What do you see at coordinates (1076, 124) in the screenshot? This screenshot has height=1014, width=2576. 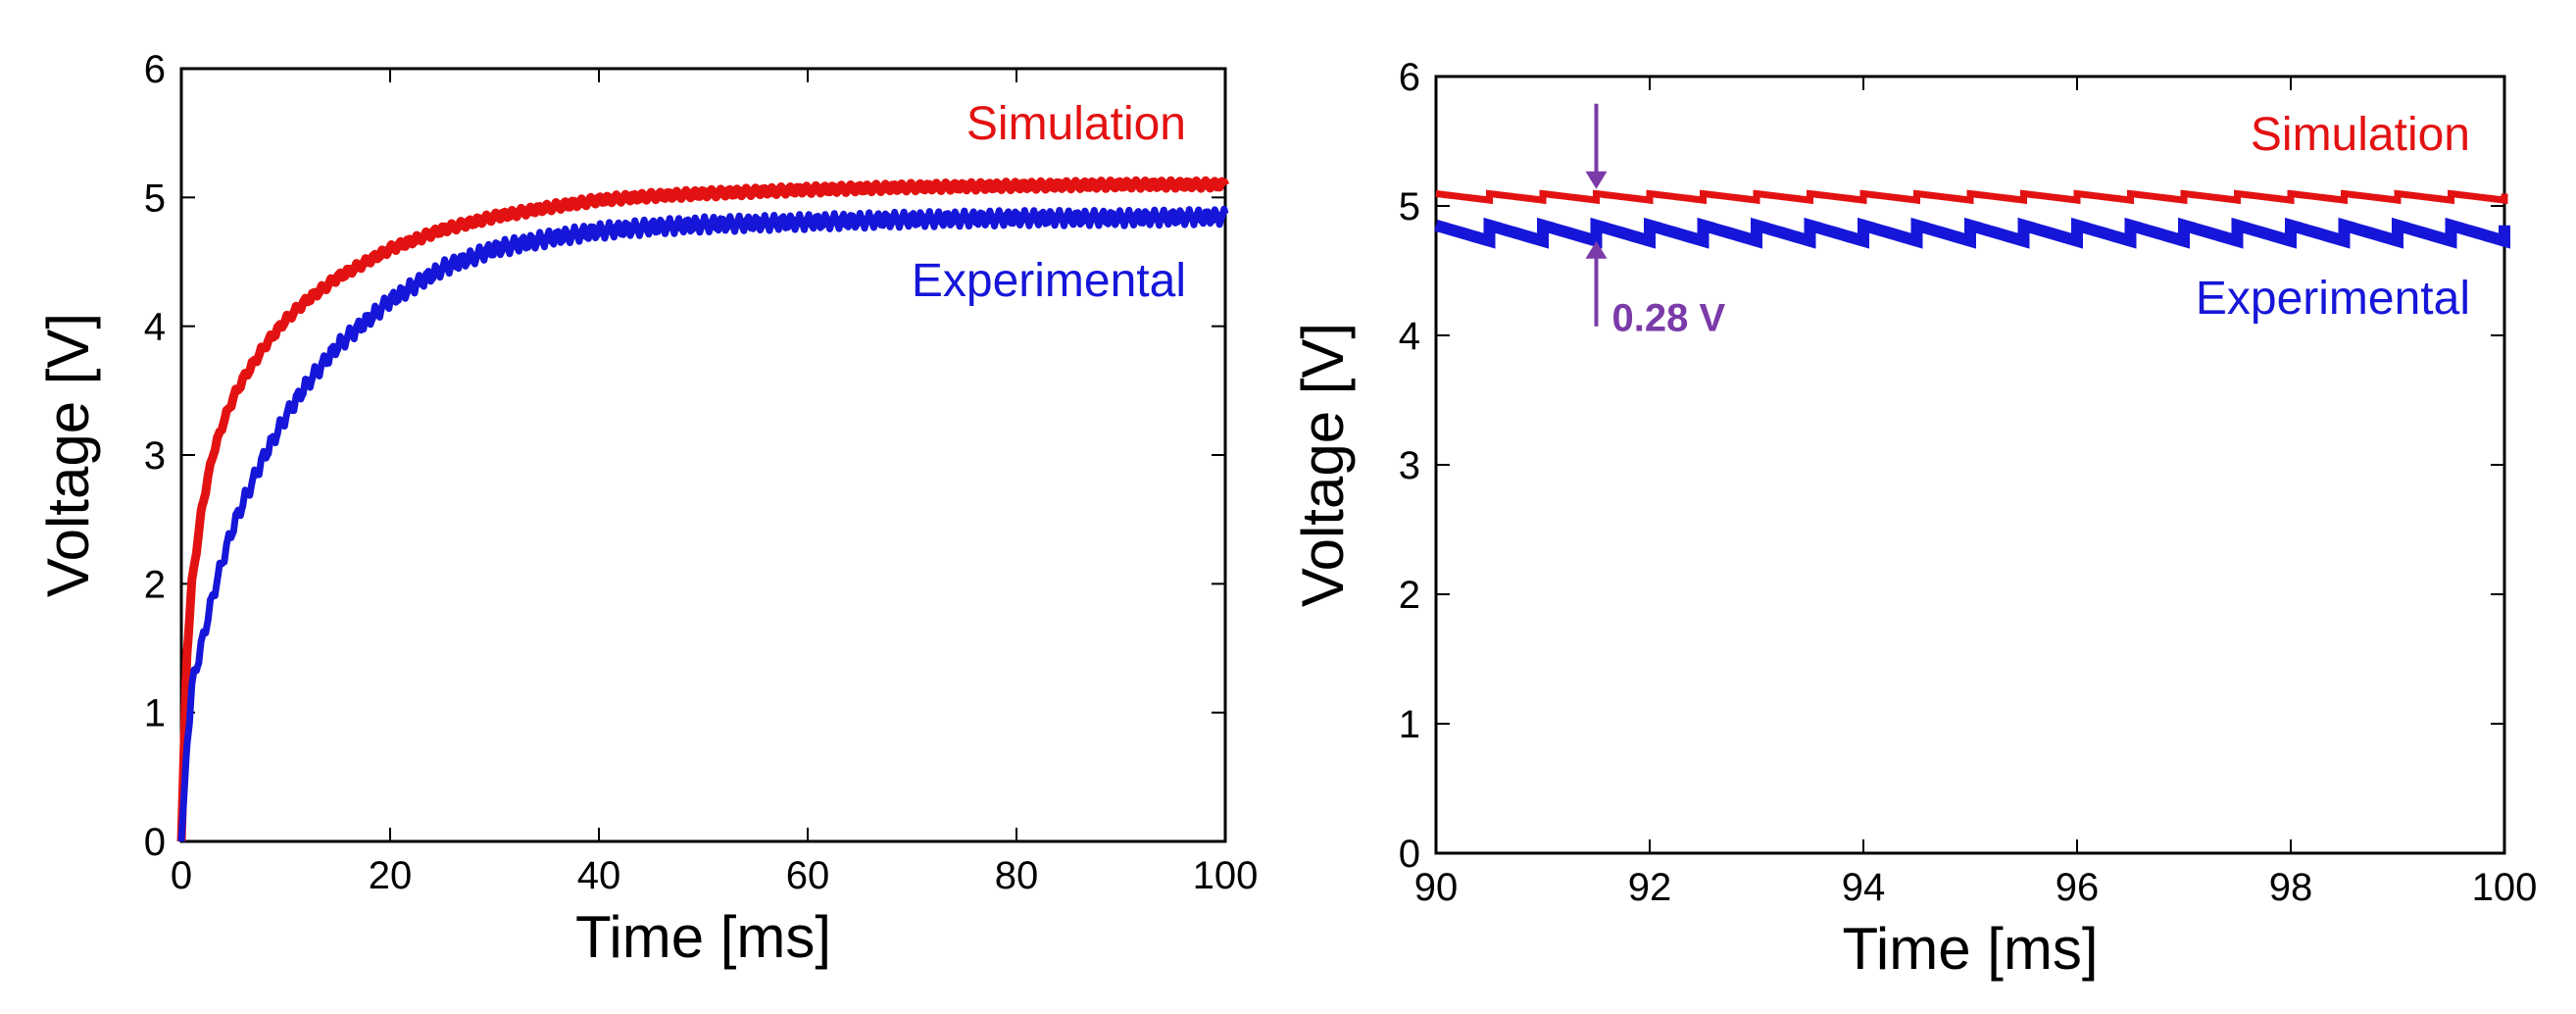 I see `left-legend-simulation: Simulation` at bounding box center [1076, 124].